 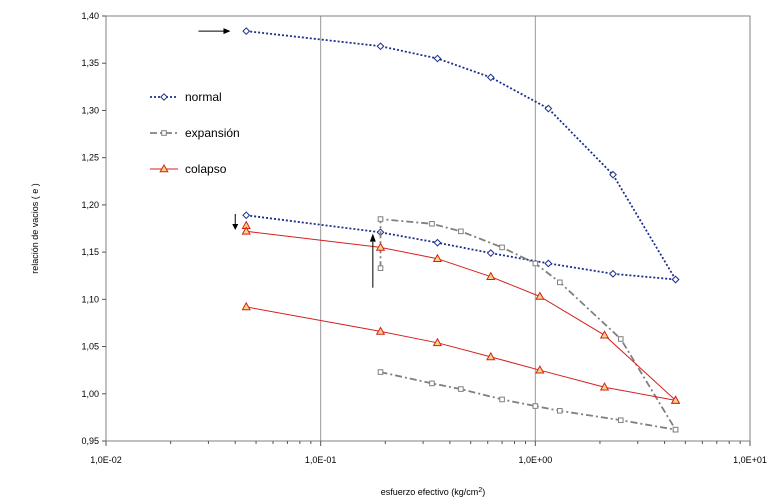 I want to click on legend-item-expansión: expansión, so click(x=195, y=133).